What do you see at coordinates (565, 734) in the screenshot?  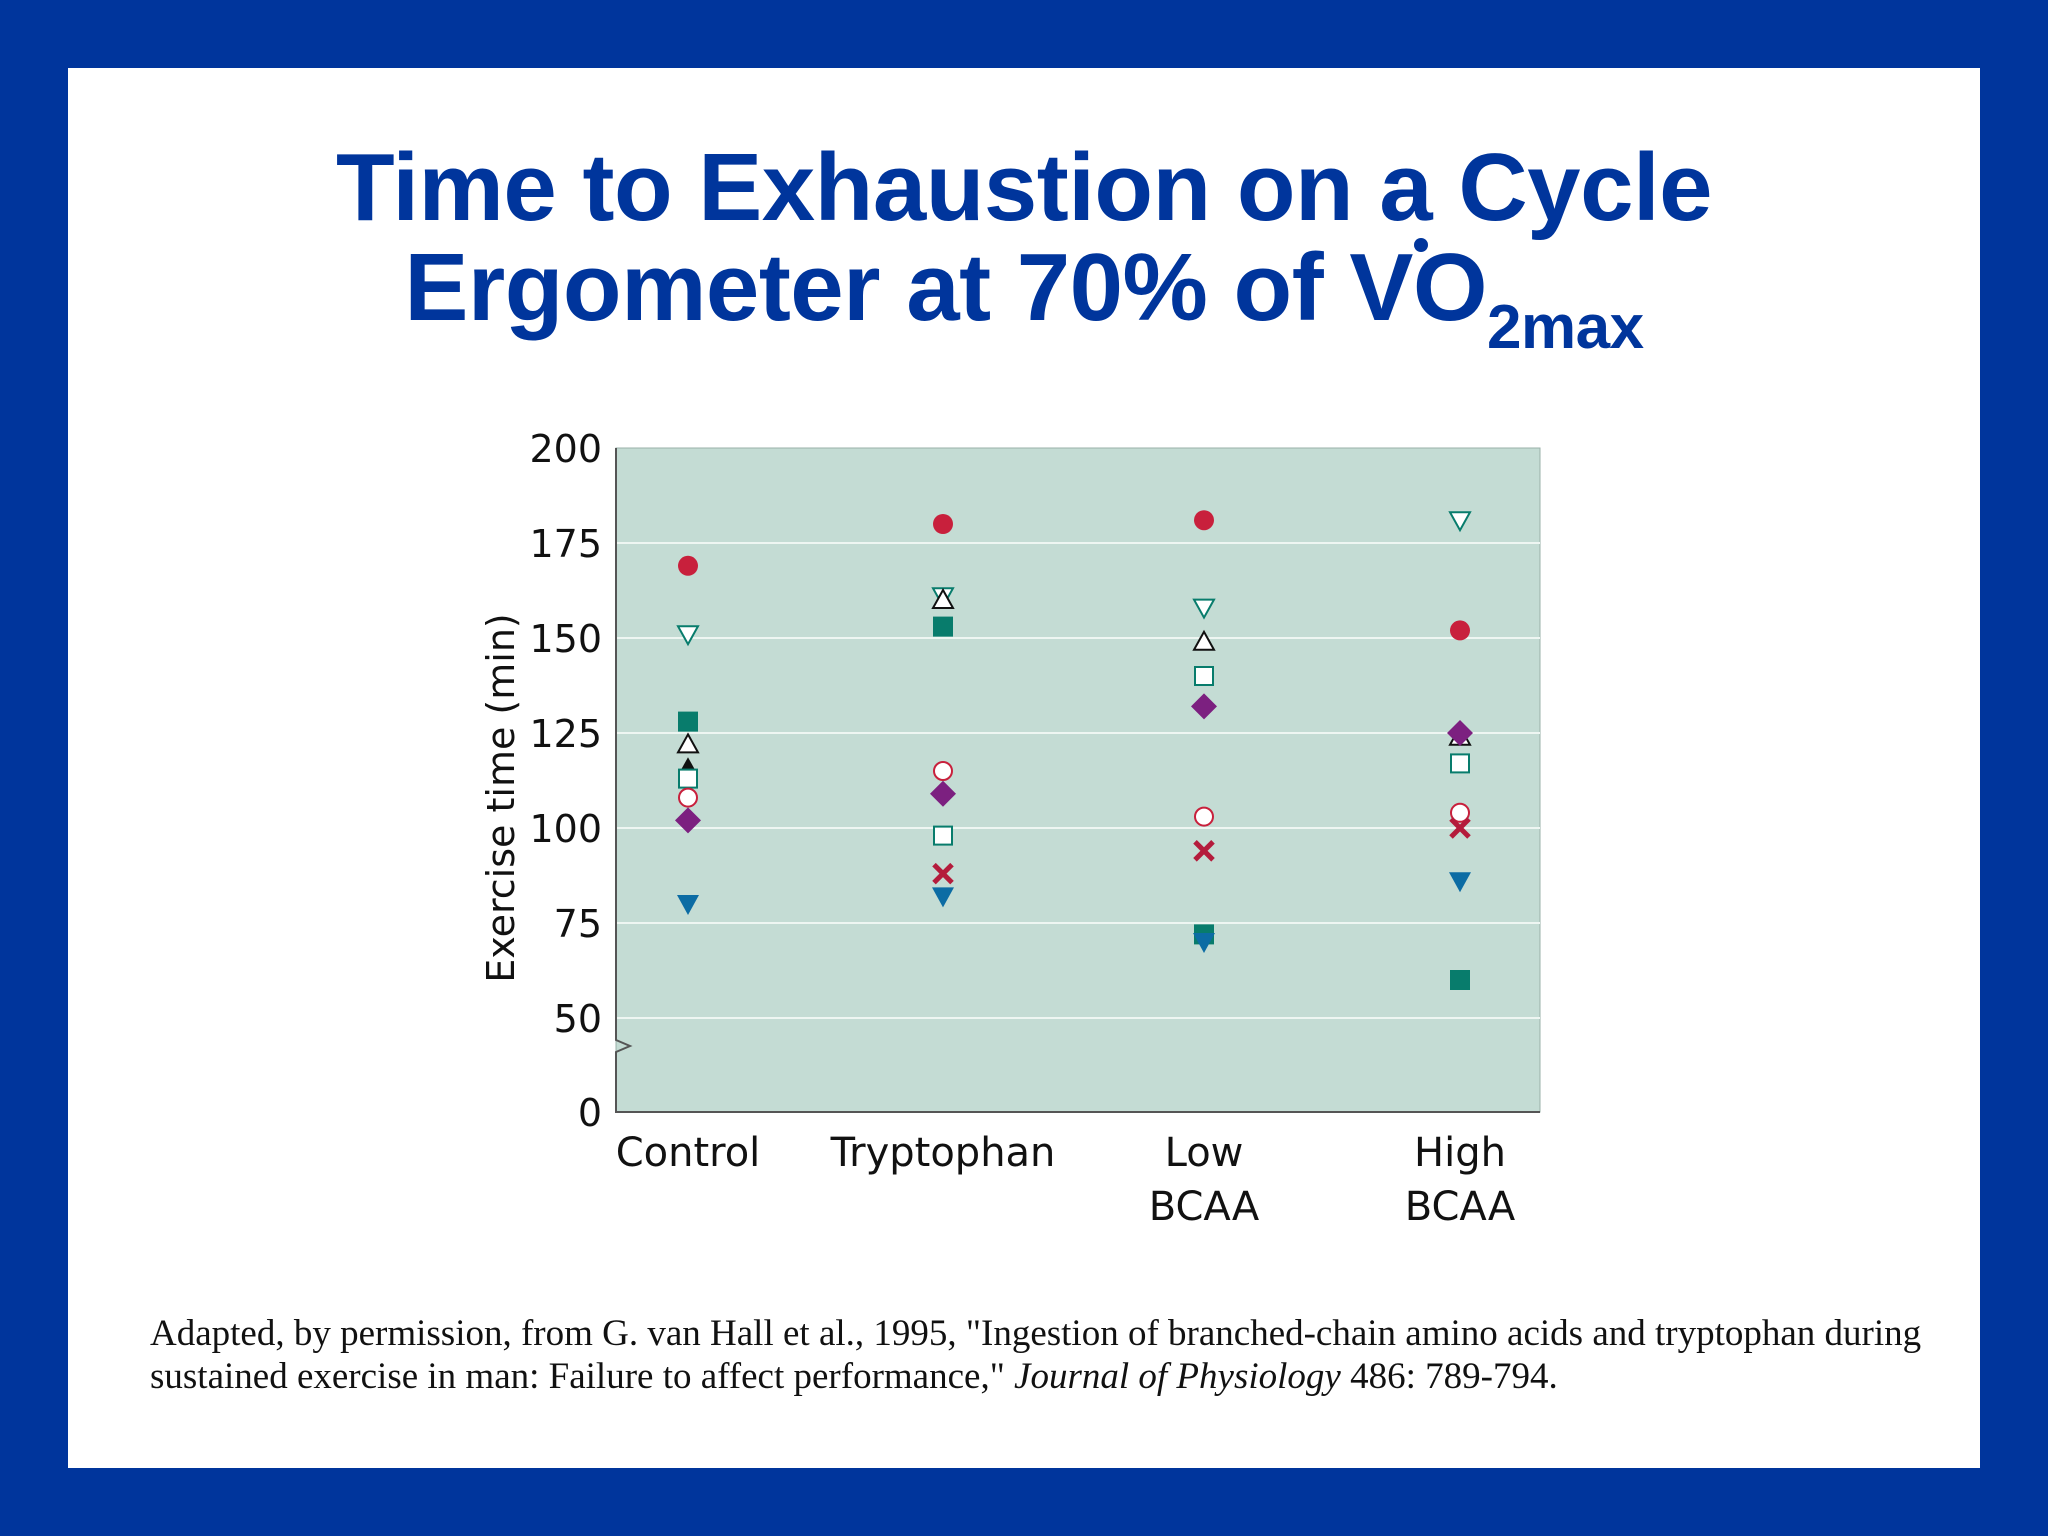 I see `y-tick-label-125: 125` at bounding box center [565, 734].